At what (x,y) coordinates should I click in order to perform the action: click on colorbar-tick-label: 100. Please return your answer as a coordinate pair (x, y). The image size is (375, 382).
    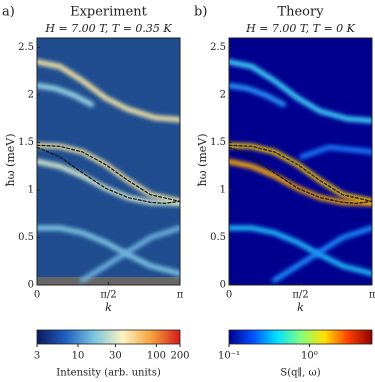
    Looking at the image, I should click on (156, 356).